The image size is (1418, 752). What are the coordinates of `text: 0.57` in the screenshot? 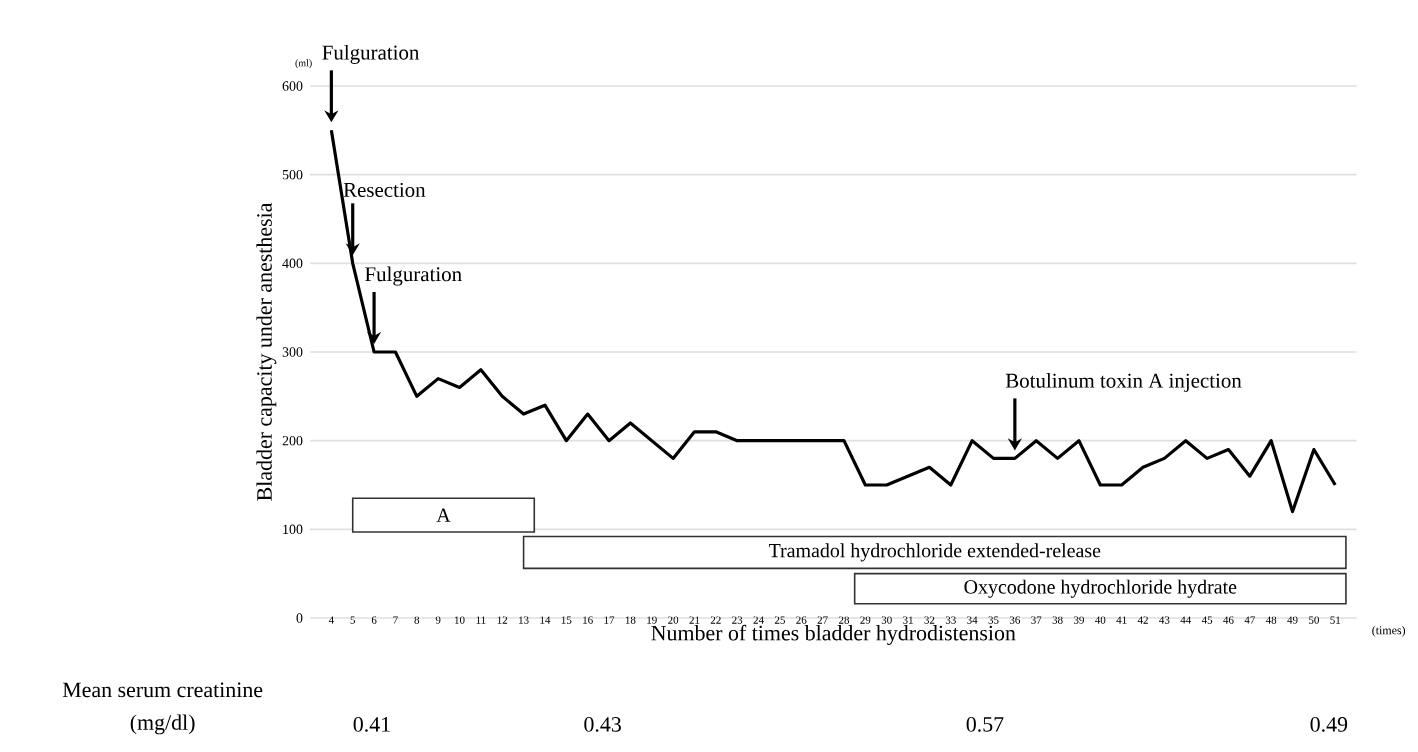 It's located at (985, 724).